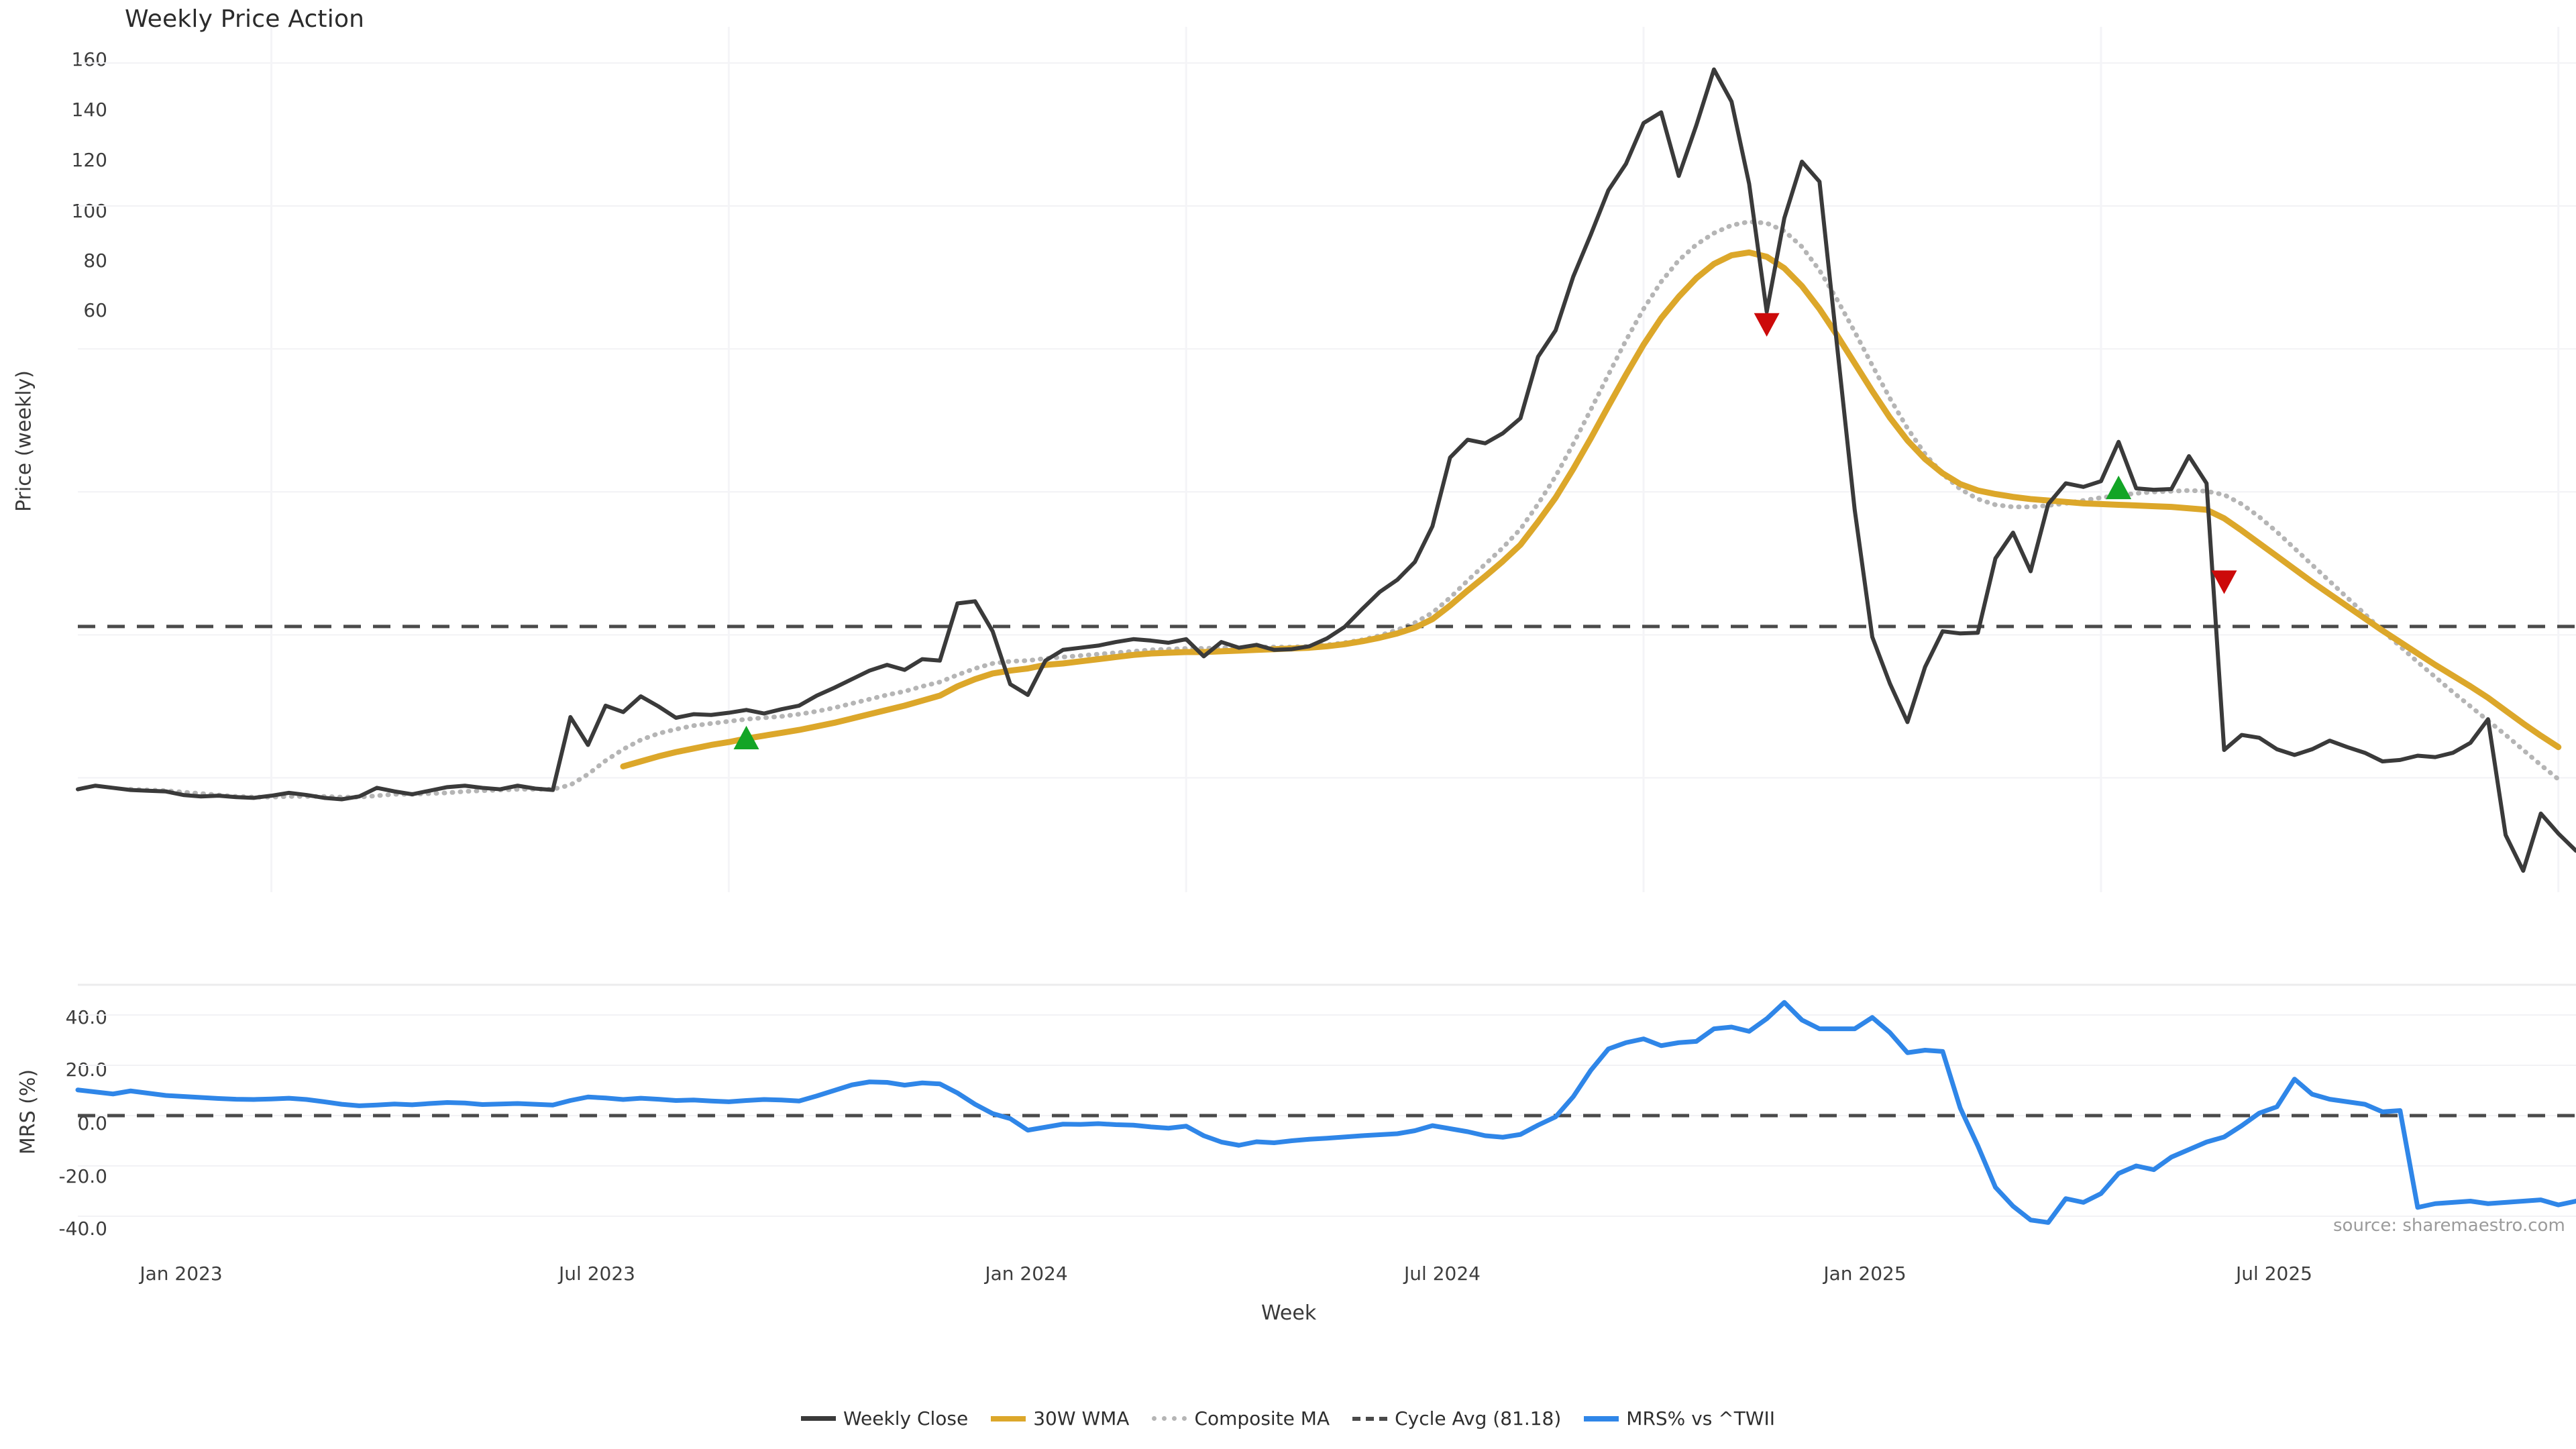  Describe the element at coordinates (86, 1017) in the screenshot. I see `ytick-mrs-40: 40.0` at that location.